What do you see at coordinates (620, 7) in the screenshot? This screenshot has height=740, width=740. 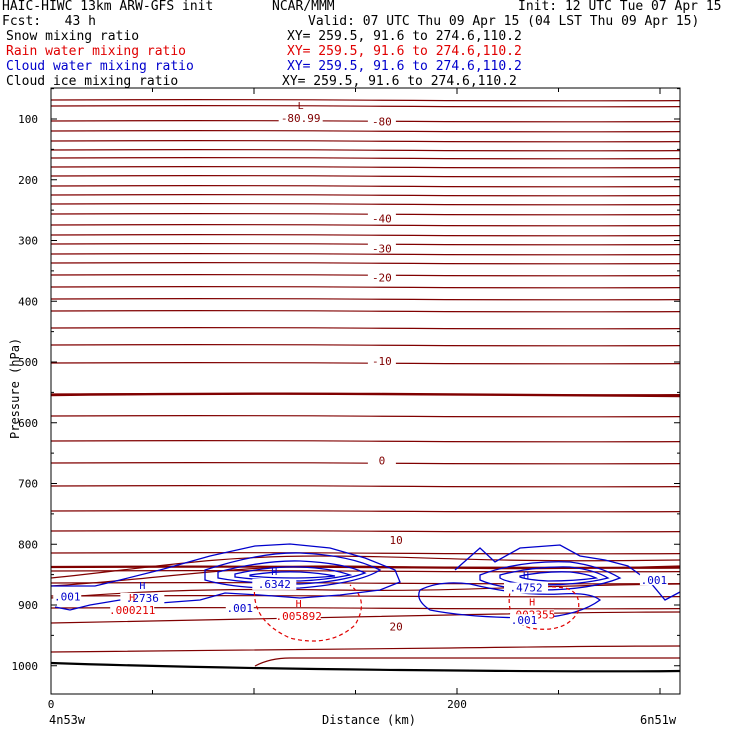 I see `init-time: Init: 12 UTC Tue 07 Apr 15` at bounding box center [620, 7].